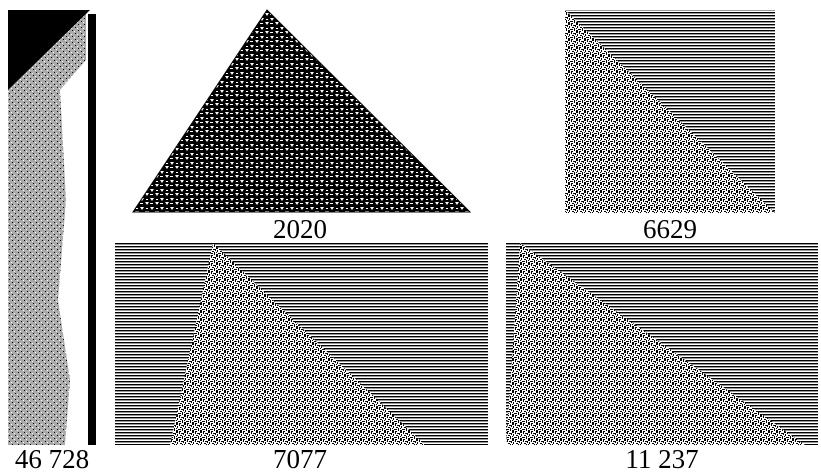  Describe the element at coordinates (49, 50) in the screenshot. I see `black-region` at that location.